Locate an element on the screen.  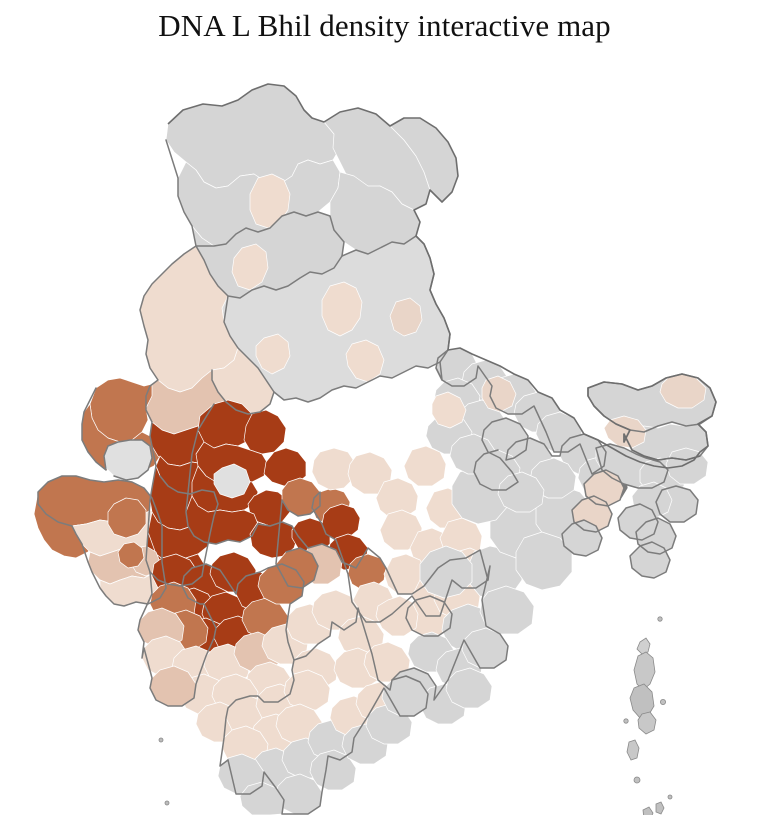
region-jammu-kashmir is located at coordinates (312, 147).